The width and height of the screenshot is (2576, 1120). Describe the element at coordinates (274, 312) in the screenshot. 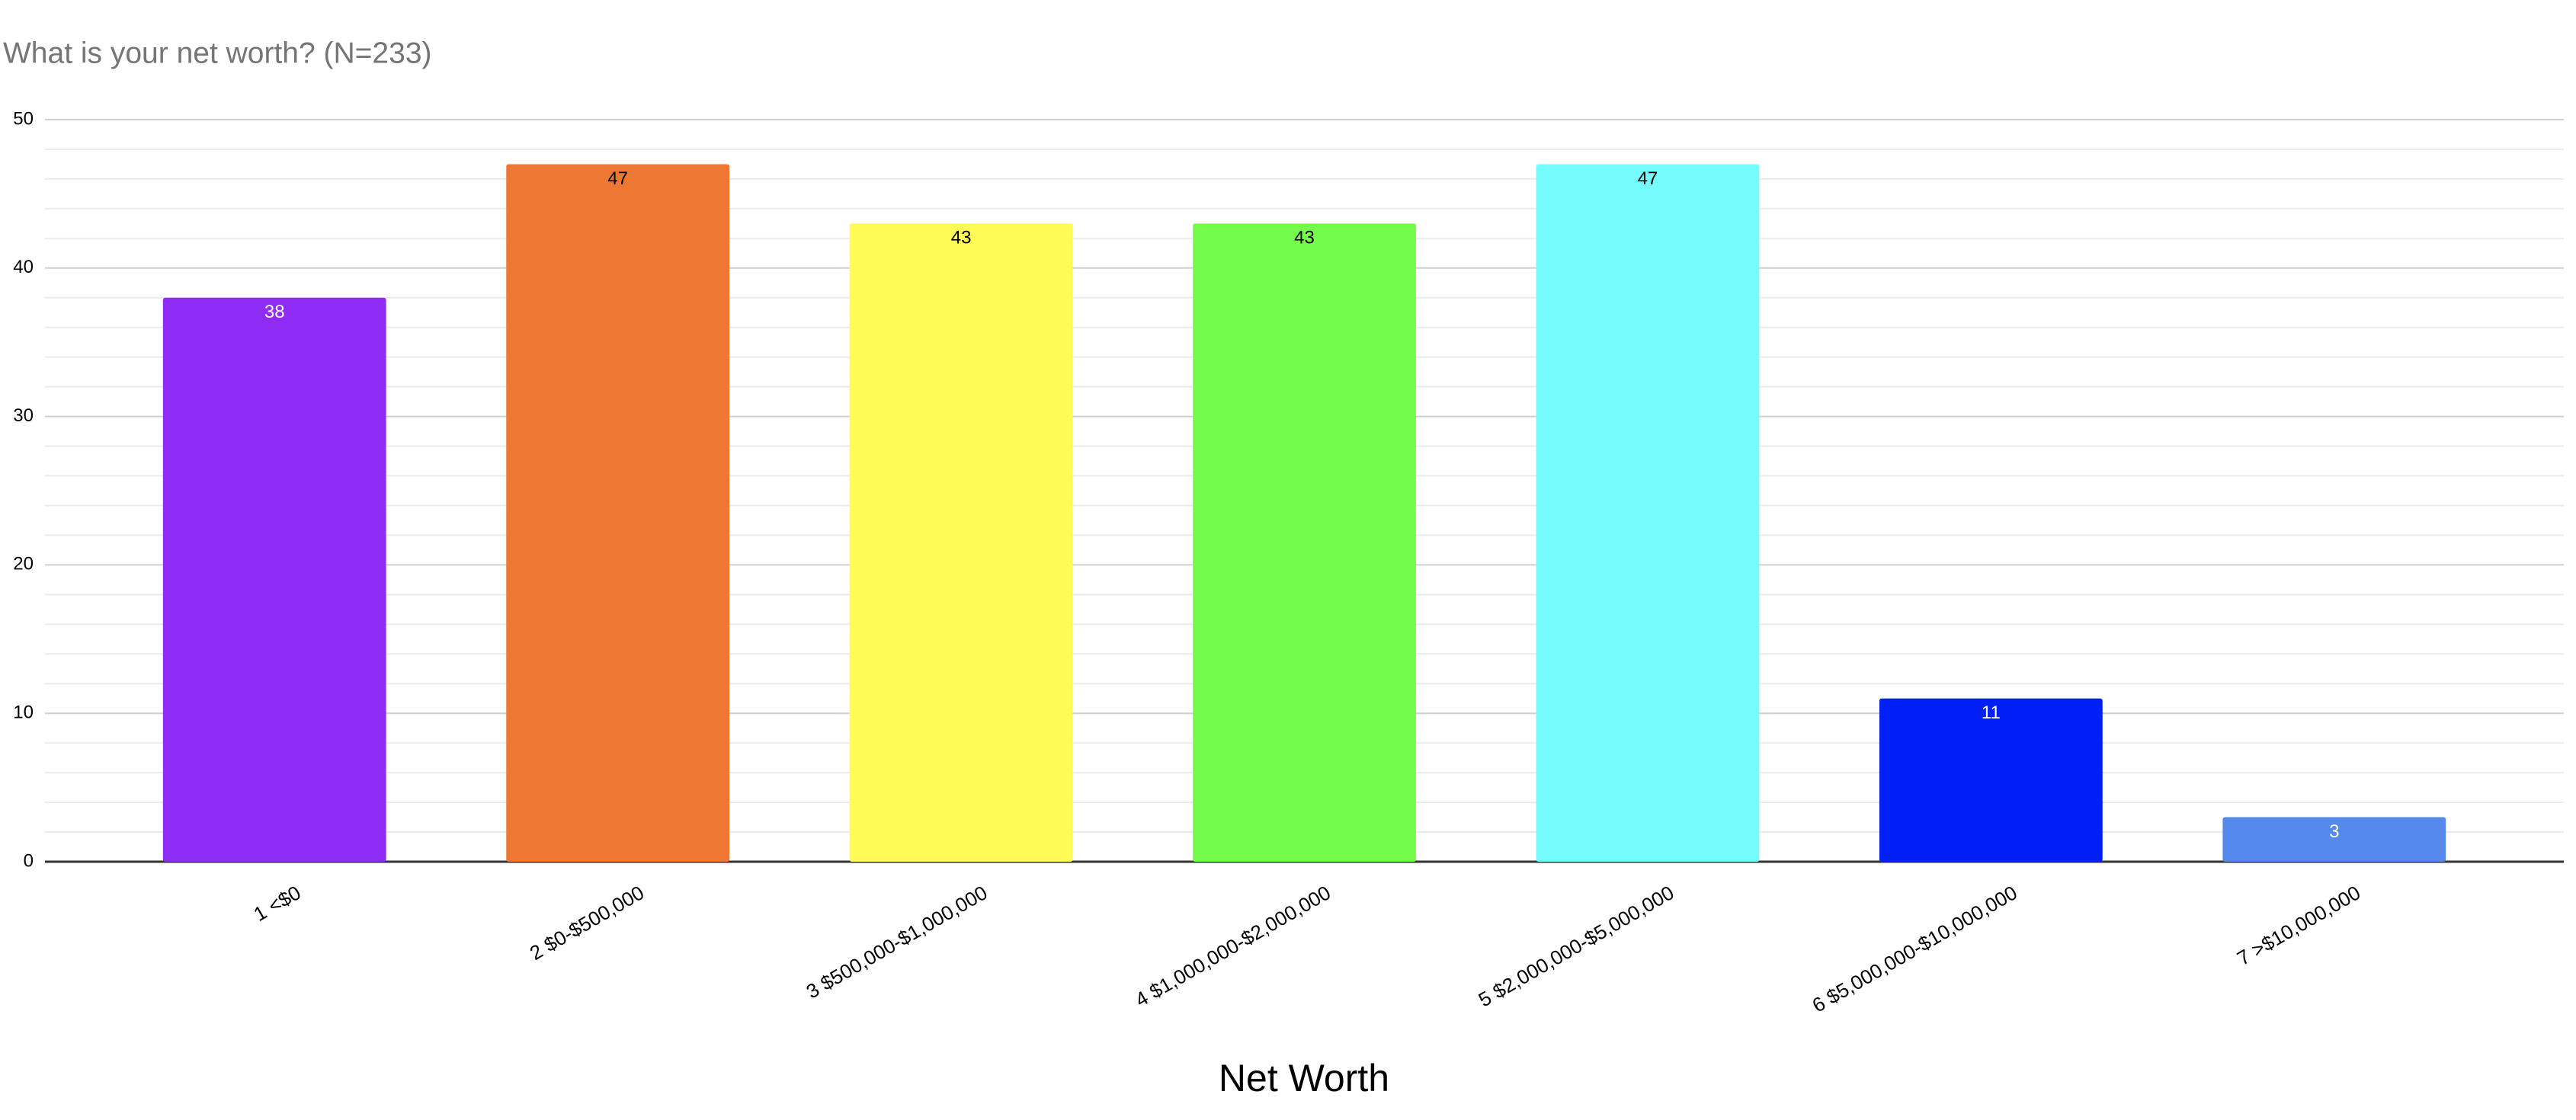

I see `value-label: 38` at that location.